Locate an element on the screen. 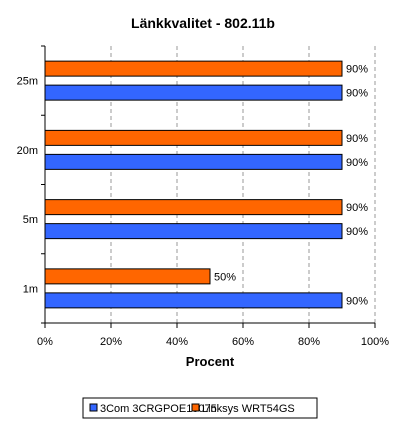 The height and width of the screenshot is (426, 400). x-tick-label: 40% is located at coordinates (177, 342).